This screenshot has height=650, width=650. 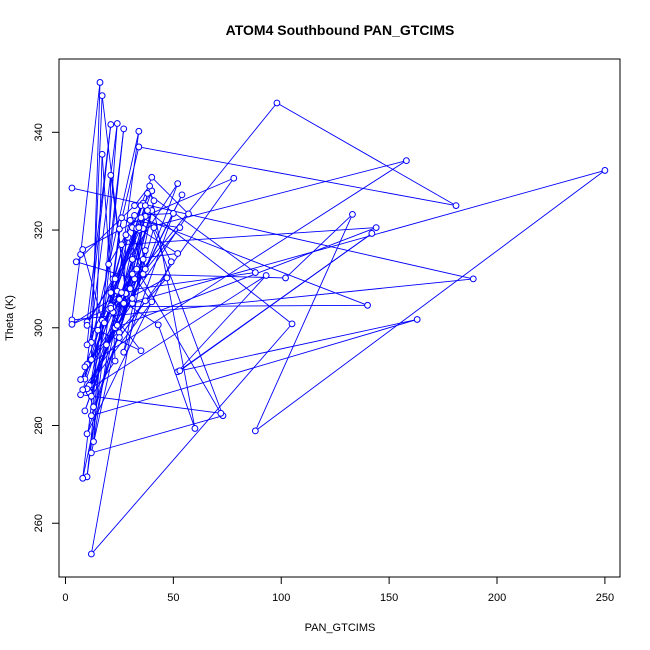 What do you see at coordinates (39, 132) in the screenshot?
I see `y-tick-label: 340` at bounding box center [39, 132].